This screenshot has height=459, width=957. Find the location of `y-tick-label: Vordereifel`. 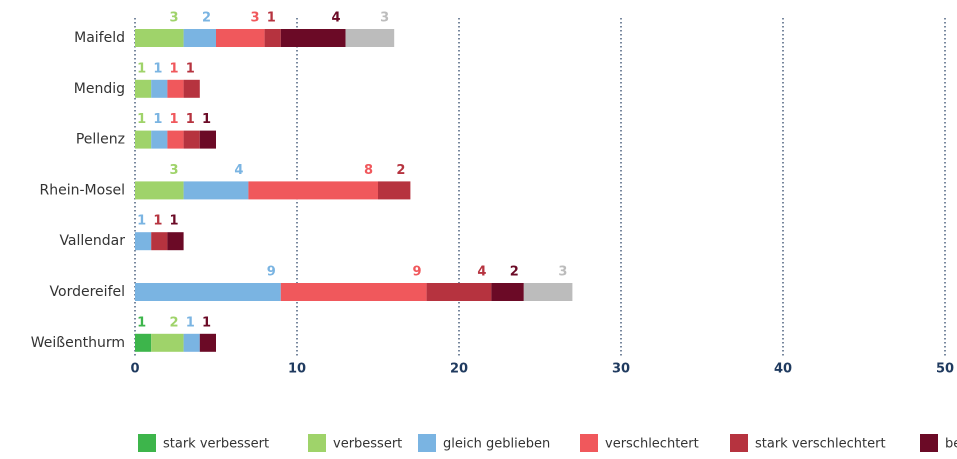

y-tick-label: Vordereifel is located at coordinates (87, 292).